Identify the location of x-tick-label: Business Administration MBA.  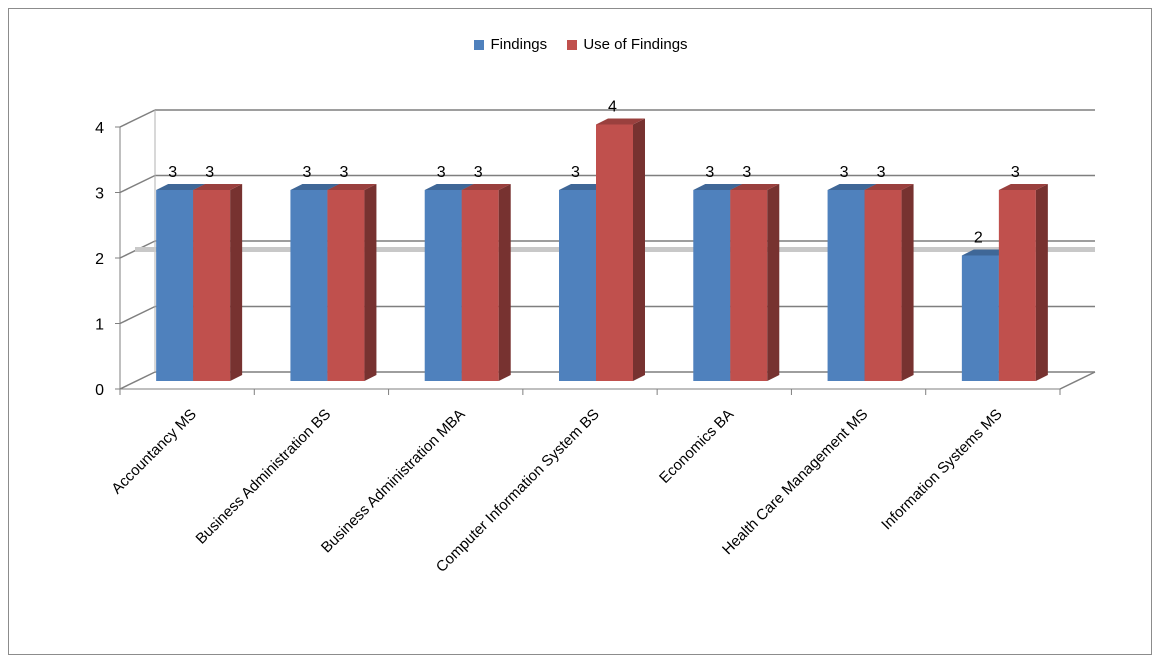
(393, 481).